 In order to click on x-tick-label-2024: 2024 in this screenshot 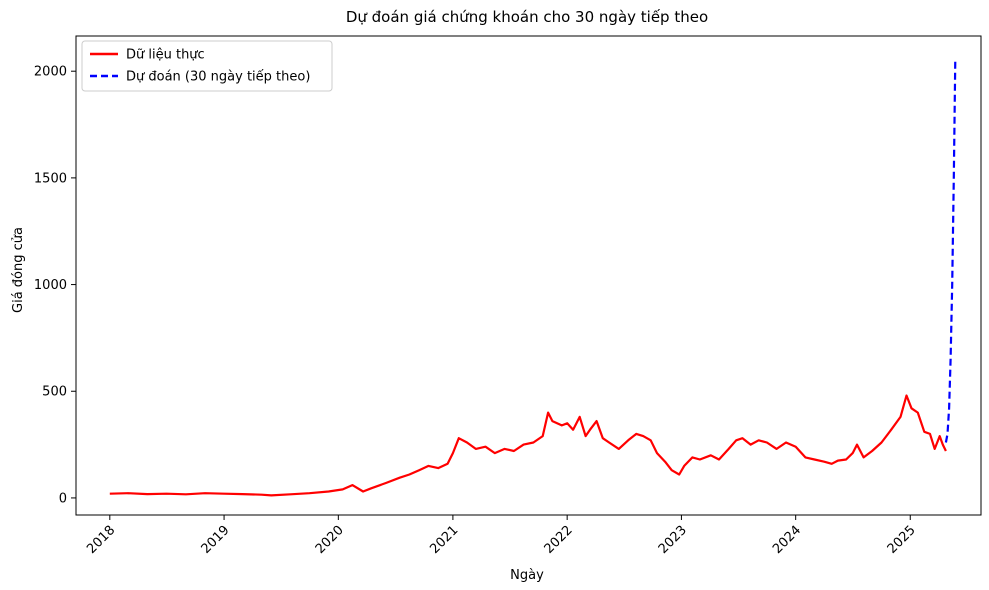, I will do `click(787, 540)`.